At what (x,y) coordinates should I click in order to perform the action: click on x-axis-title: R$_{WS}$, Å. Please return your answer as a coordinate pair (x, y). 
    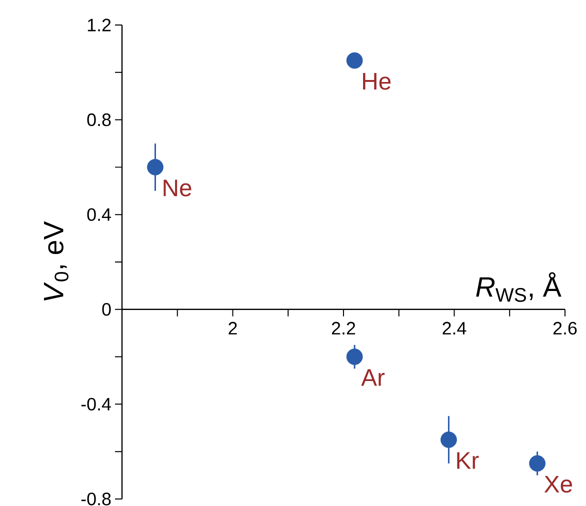
    Looking at the image, I should click on (519, 287).